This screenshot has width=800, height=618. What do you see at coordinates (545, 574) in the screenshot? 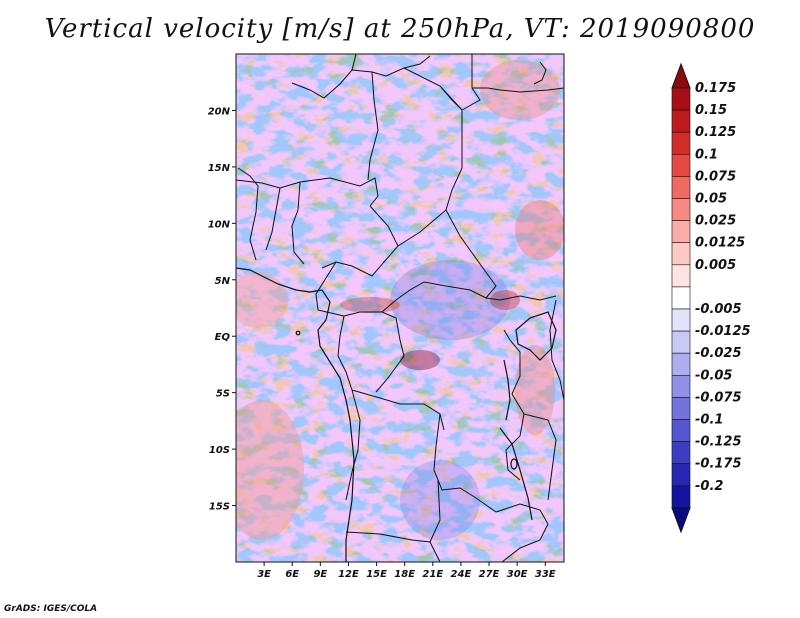
I see `lon-tick-label: 33E` at bounding box center [545, 574].